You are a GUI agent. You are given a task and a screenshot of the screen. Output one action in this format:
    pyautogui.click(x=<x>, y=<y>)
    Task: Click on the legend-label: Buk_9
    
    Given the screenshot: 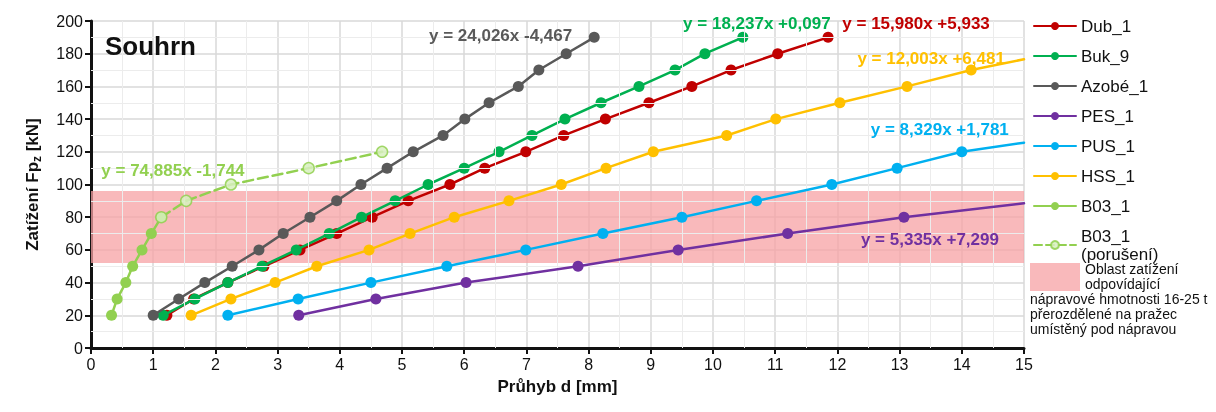 What is the action you would take?
    pyautogui.click(x=1105, y=56)
    